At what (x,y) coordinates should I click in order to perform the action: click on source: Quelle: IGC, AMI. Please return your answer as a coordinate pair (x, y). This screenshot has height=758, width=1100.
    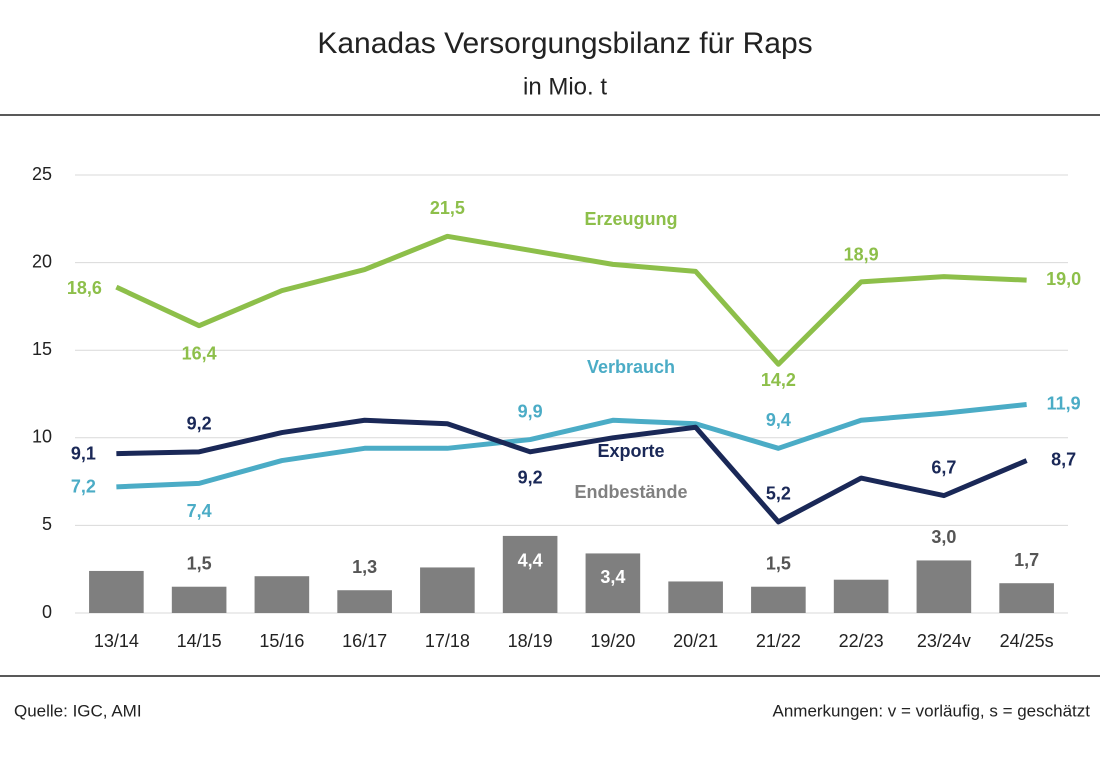
    Looking at the image, I should click on (78, 710).